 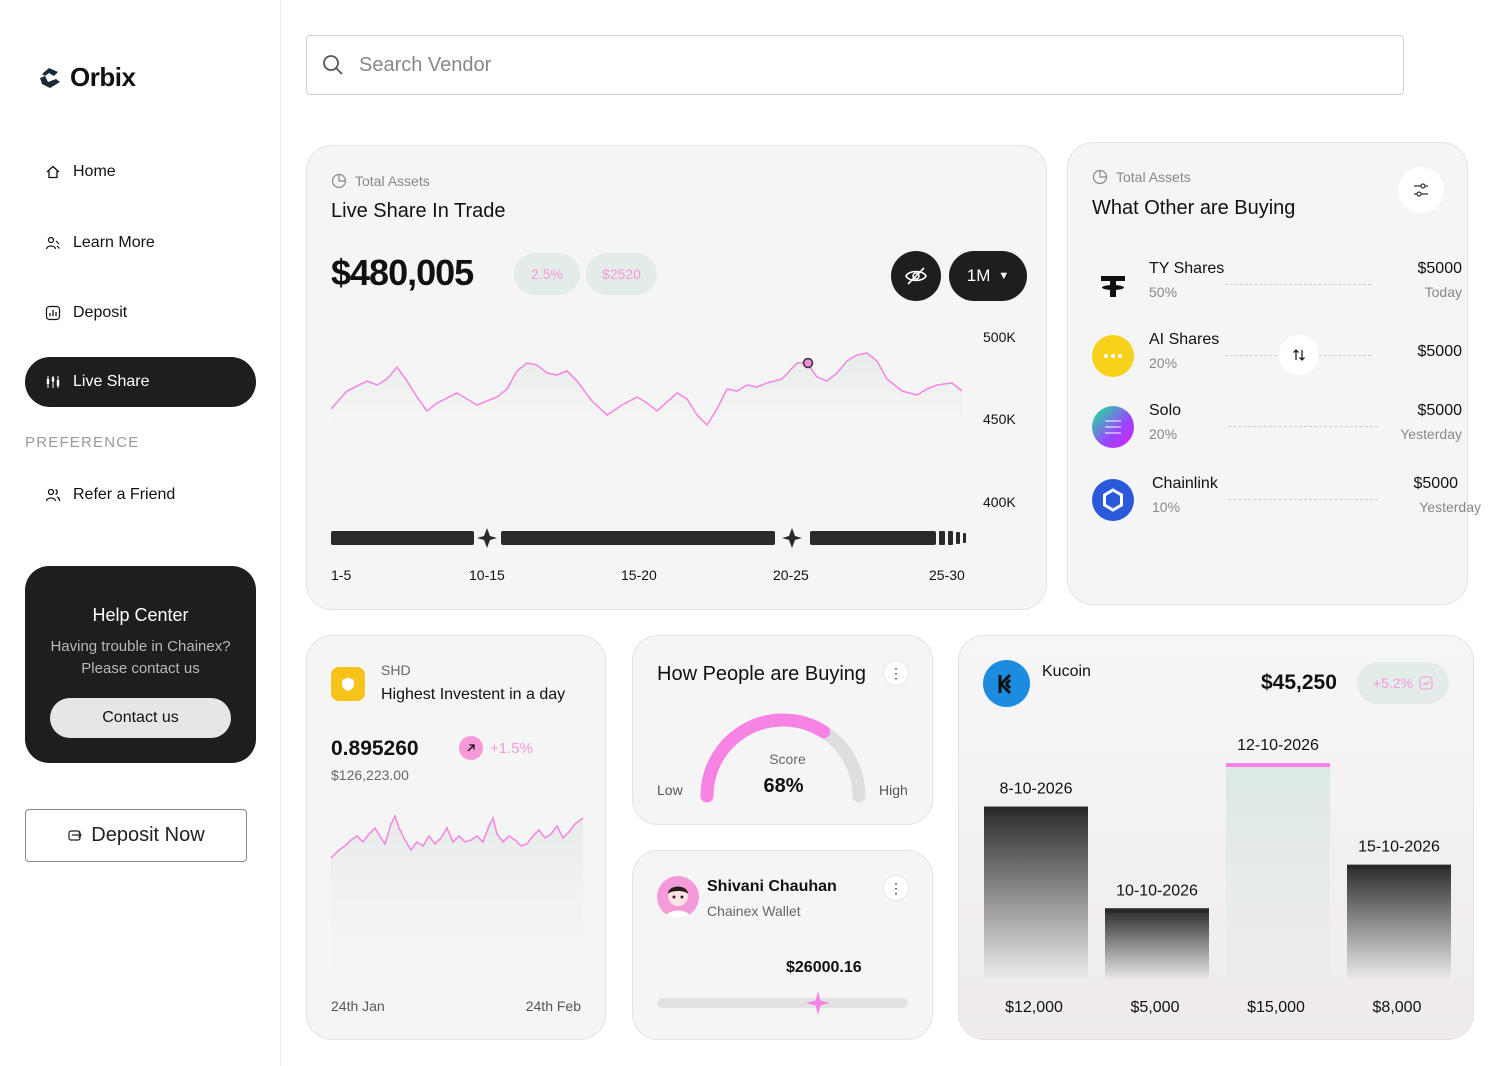 What do you see at coordinates (1399, 922) in the screenshot?
I see `bar-15-10-2026` at bounding box center [1399, 922].